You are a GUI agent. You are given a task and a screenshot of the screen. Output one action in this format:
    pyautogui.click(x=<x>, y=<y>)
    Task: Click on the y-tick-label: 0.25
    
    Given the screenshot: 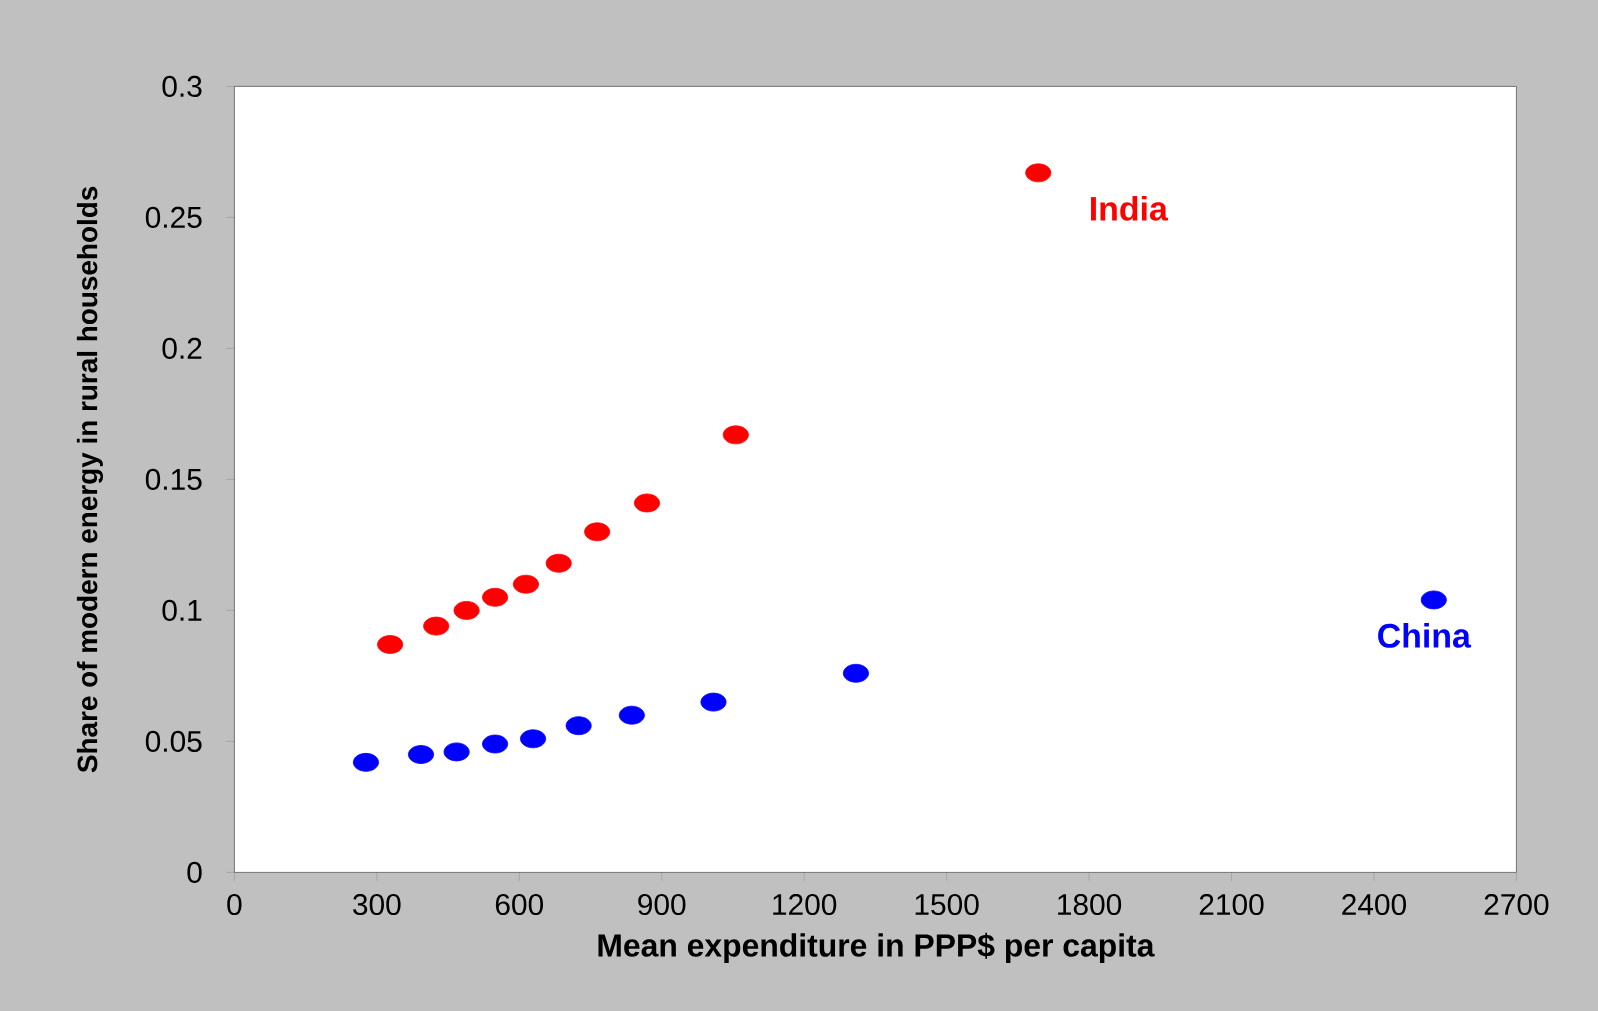 What is the action you would take?
    pyautogui.click(x=173, y=217)
    